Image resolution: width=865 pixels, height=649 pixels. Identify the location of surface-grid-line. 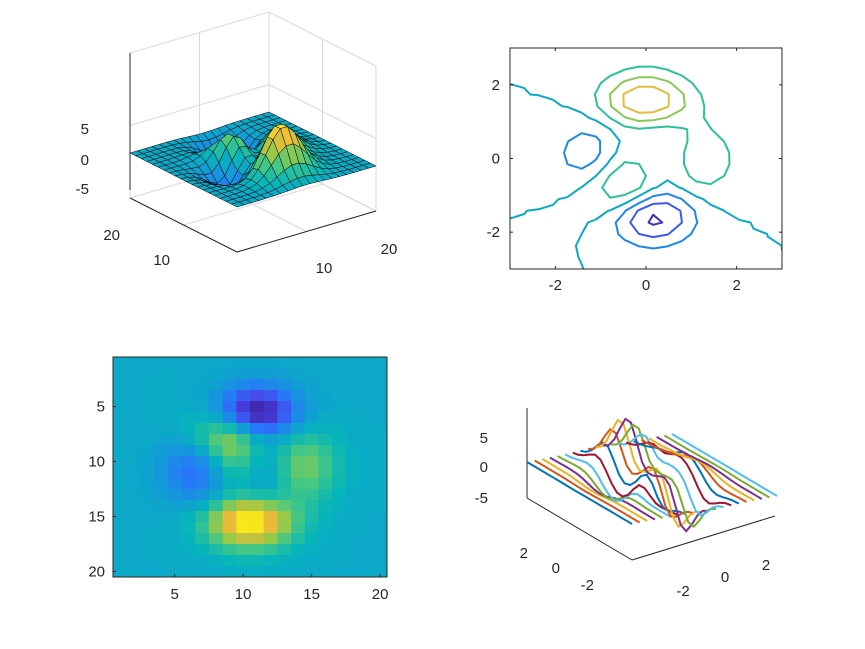
(253, 111).